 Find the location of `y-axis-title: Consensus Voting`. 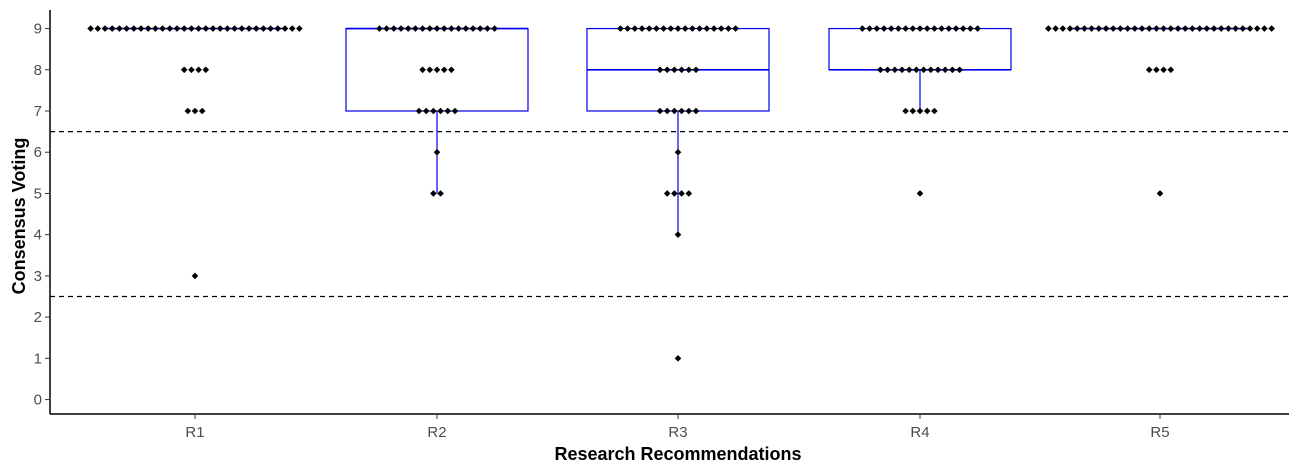

y-axis-title: Consensus Voting is located at coordinates (19, 216).